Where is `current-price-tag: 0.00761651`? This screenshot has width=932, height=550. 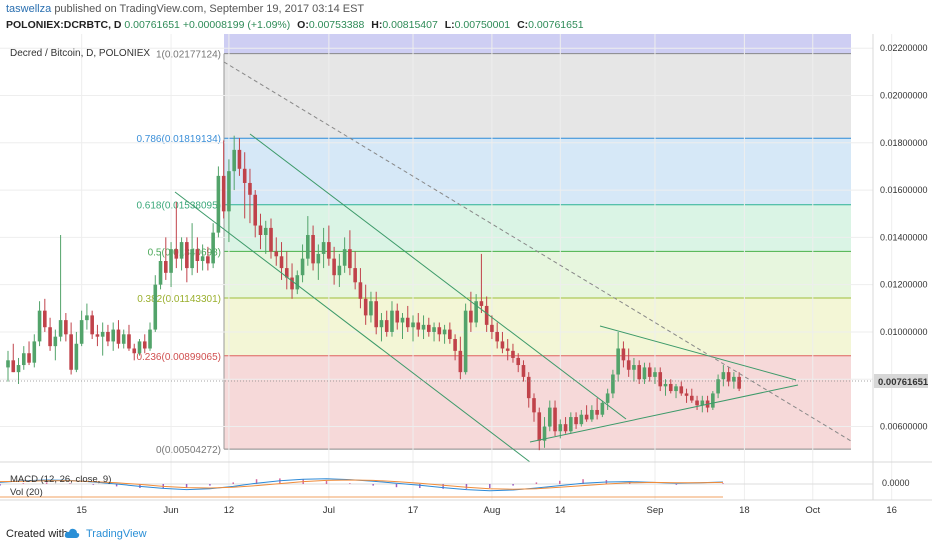
current-price-tag: 0.00761651 is located at coordinates (901, 381).